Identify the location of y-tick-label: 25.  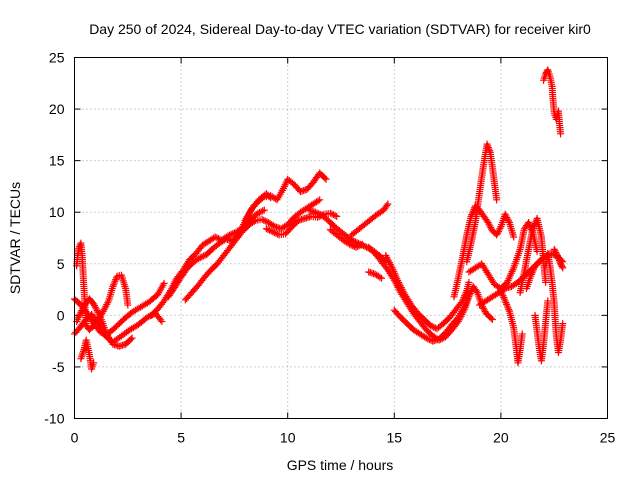
(57, 58).